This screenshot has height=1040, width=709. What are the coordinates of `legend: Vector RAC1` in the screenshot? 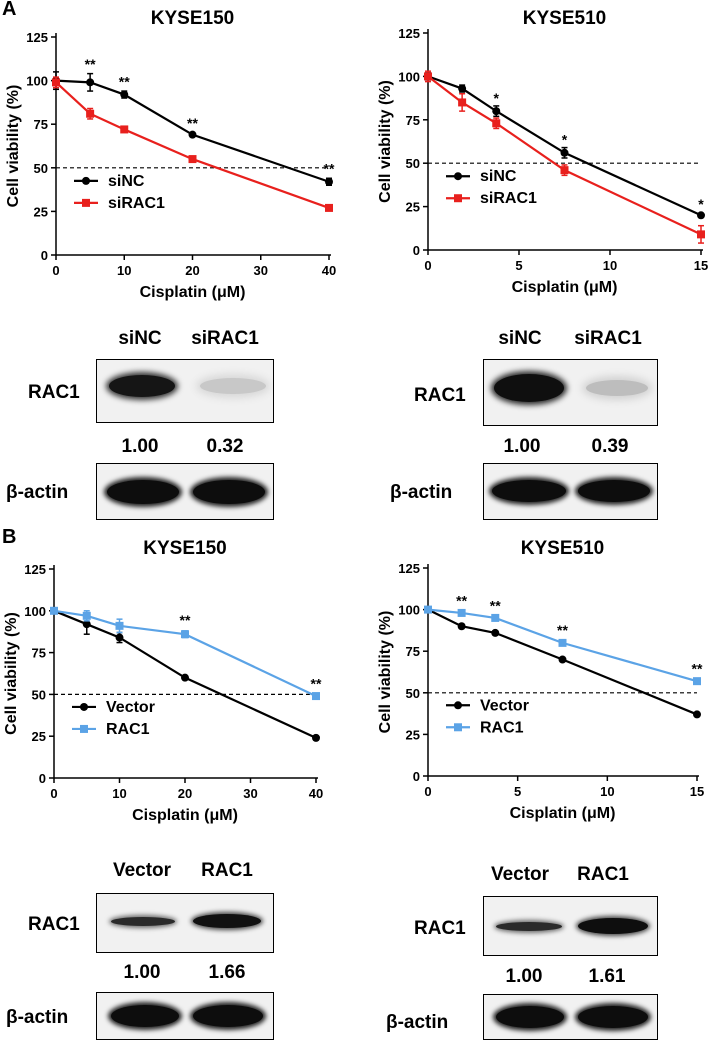 It's located at (113, 718).